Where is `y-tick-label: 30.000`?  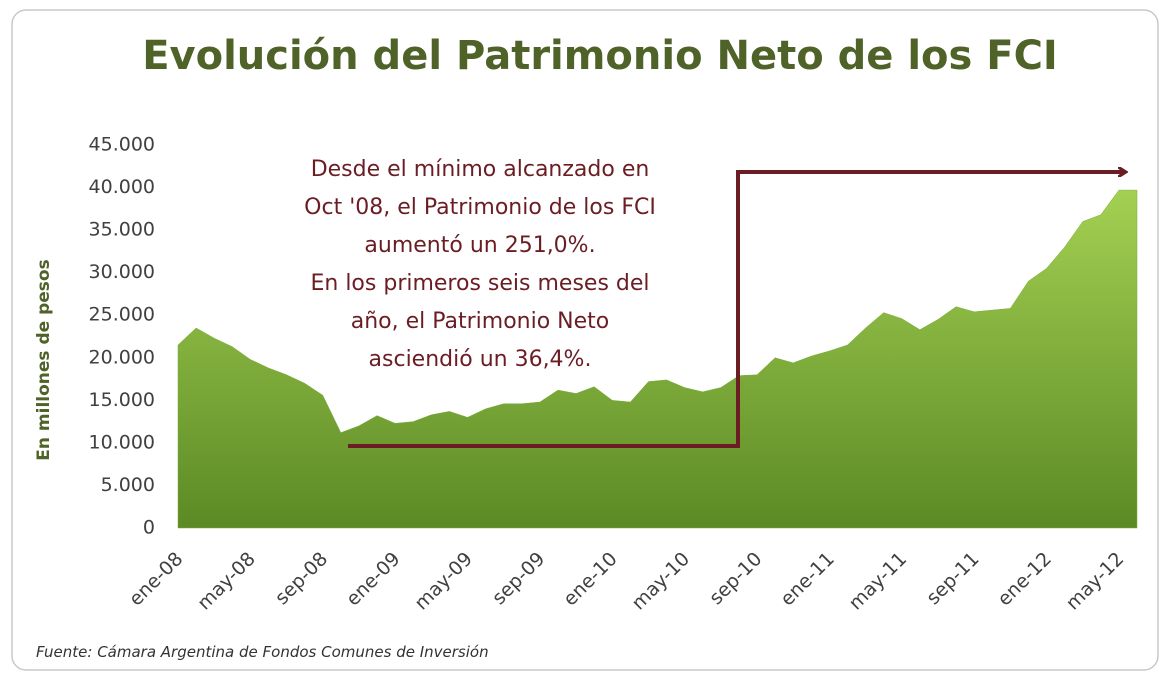
y-tick-label: 30.000 is located at coordinates (122, 272).